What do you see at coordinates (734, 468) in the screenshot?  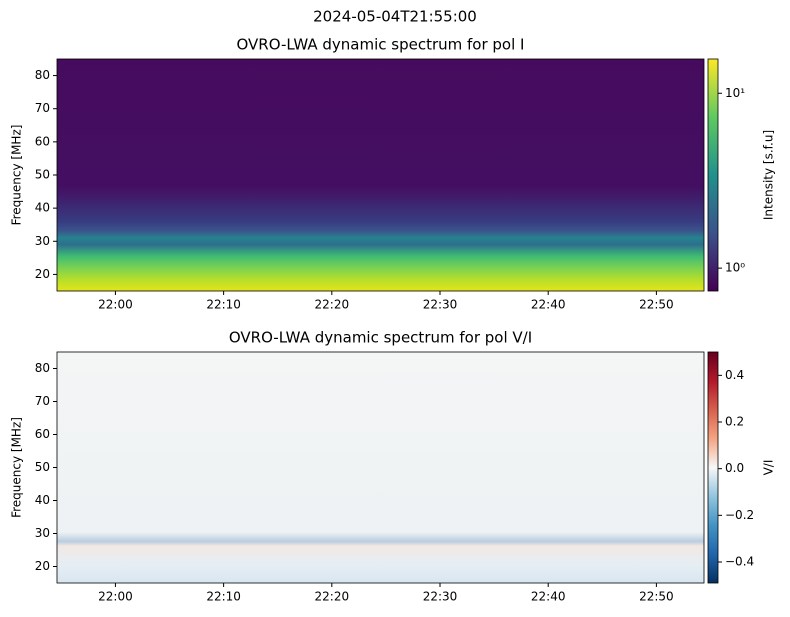 I see `colorbar-tick-label: 0.0` at bounding box center [734, 468].